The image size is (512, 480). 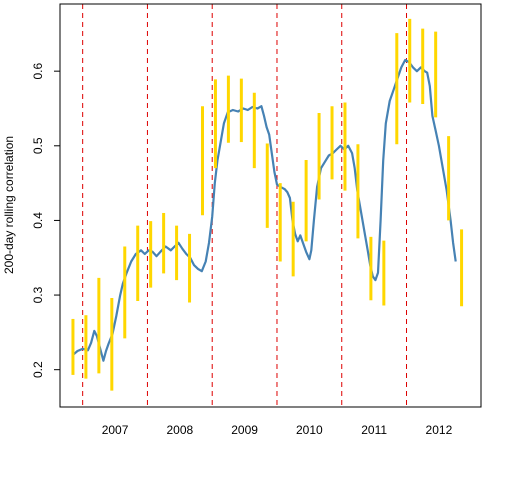 I want to click on y-tick-label: 0.3, so click(x=38, y=294).